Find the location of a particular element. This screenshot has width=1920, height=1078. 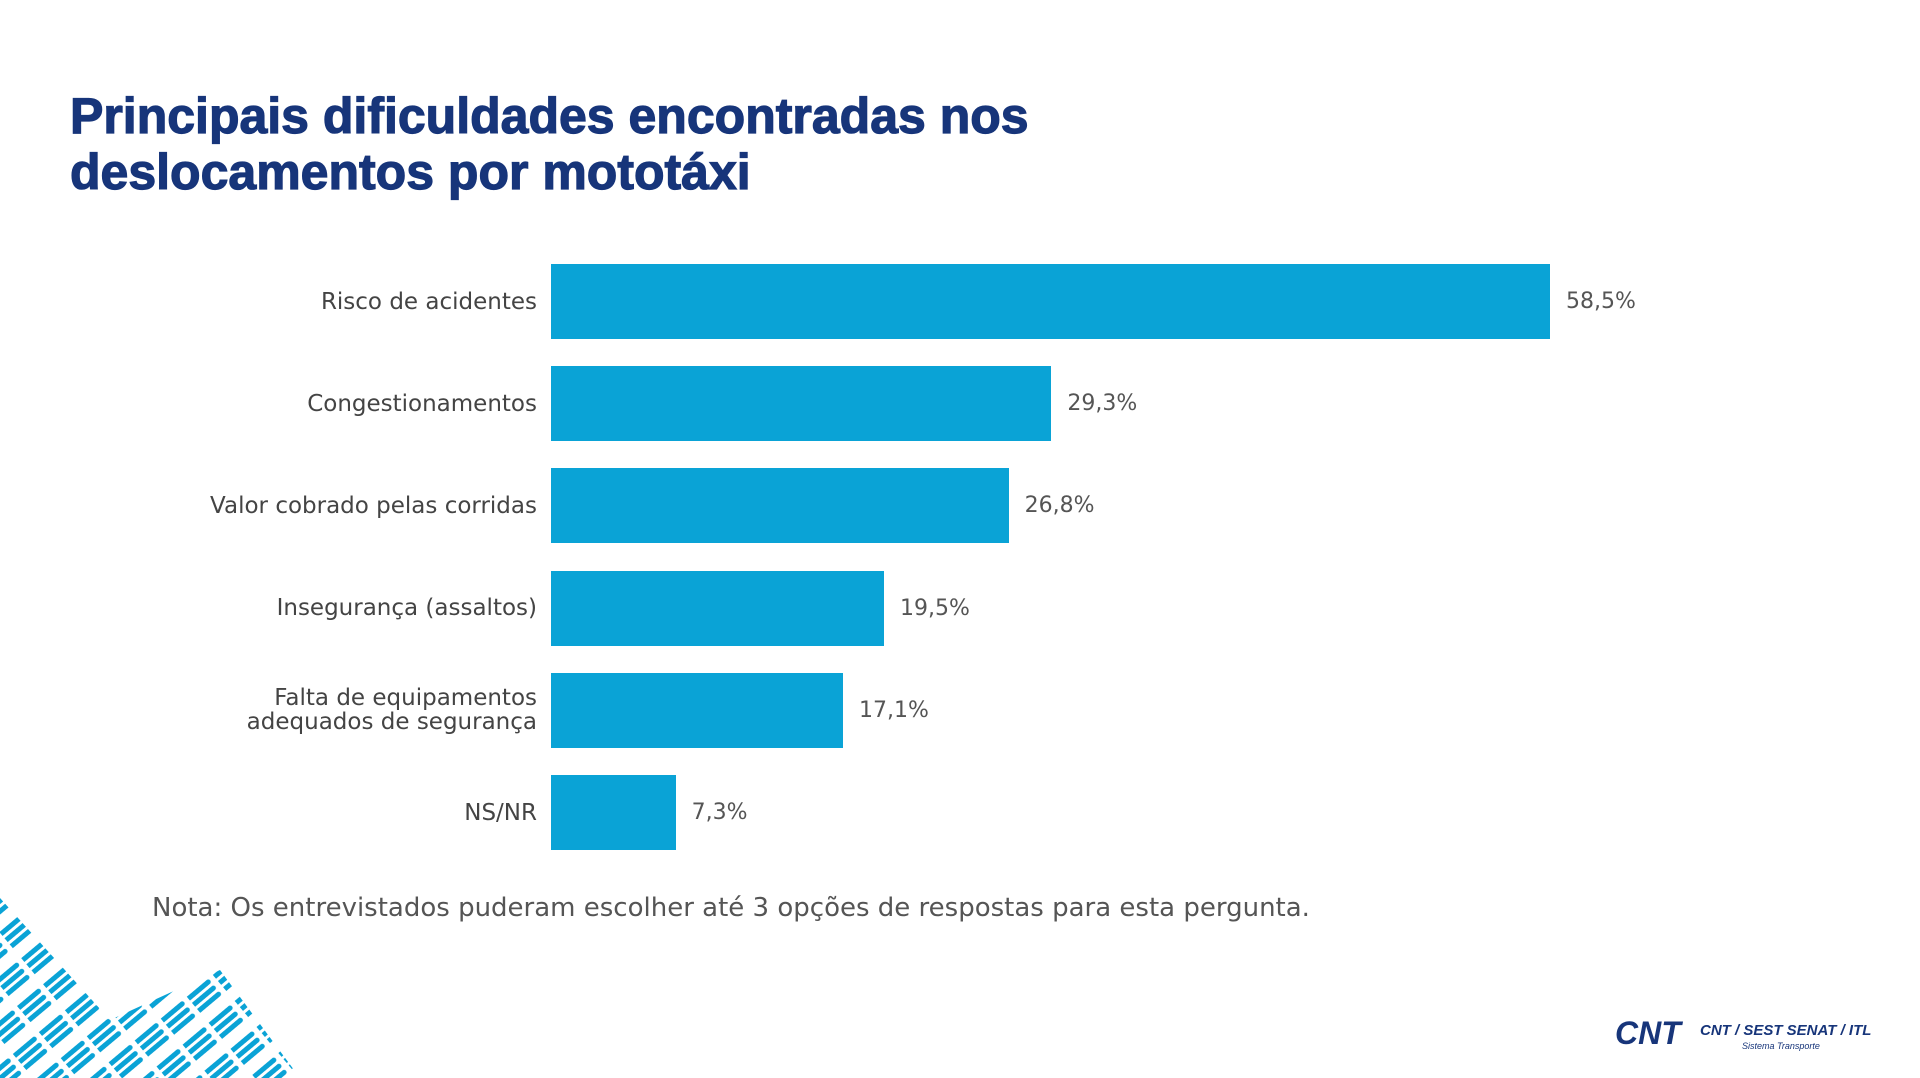

logo-tagline: Sistema Transporte is located at coordinates (1781, 1046).